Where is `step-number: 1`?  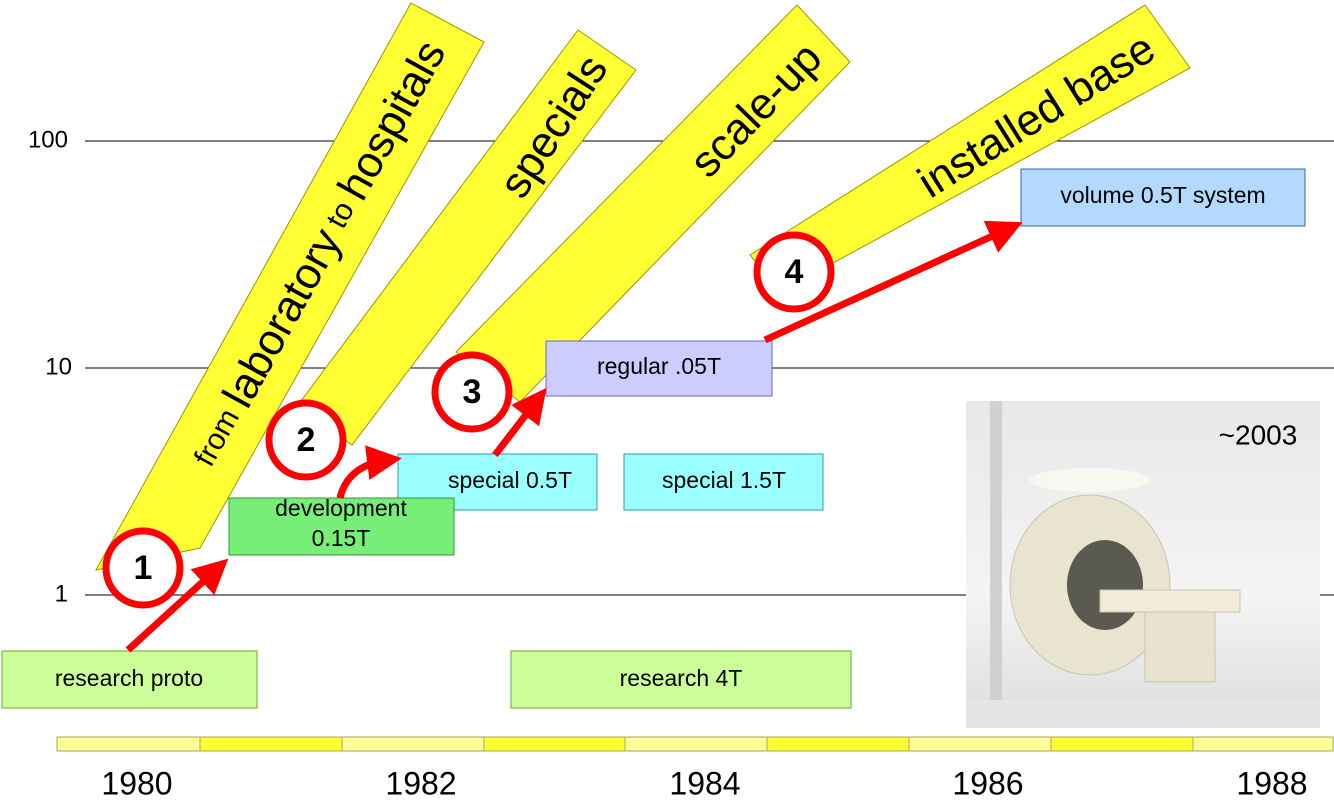 step-number: 1 is located at coordinates (143, 568).